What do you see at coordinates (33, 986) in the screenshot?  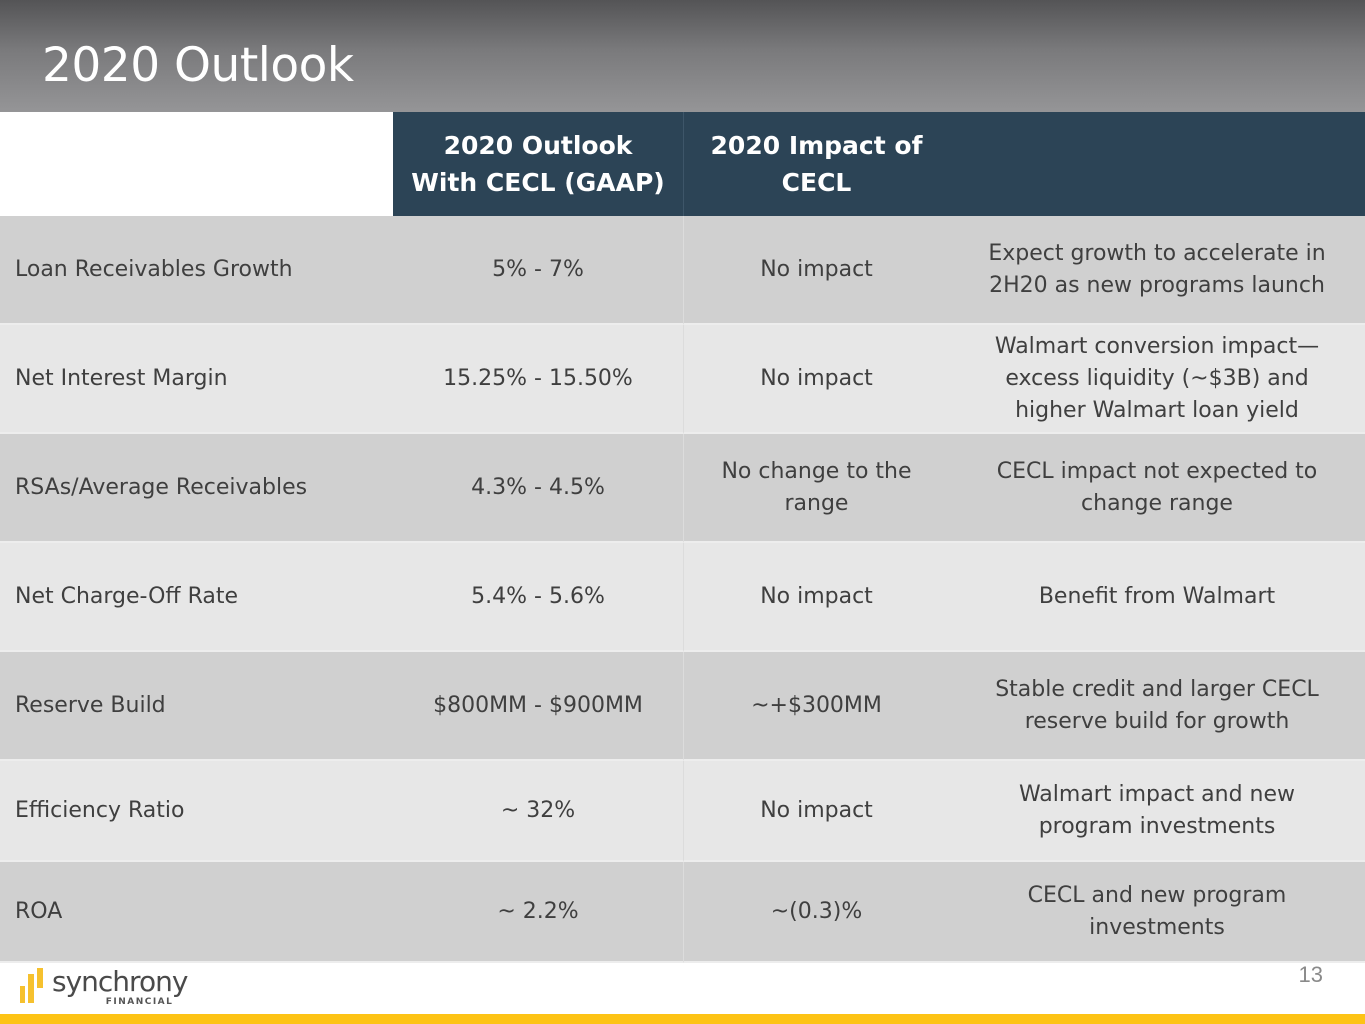 I see `synchrony-bars-icon` at bounding box center [33, 986].